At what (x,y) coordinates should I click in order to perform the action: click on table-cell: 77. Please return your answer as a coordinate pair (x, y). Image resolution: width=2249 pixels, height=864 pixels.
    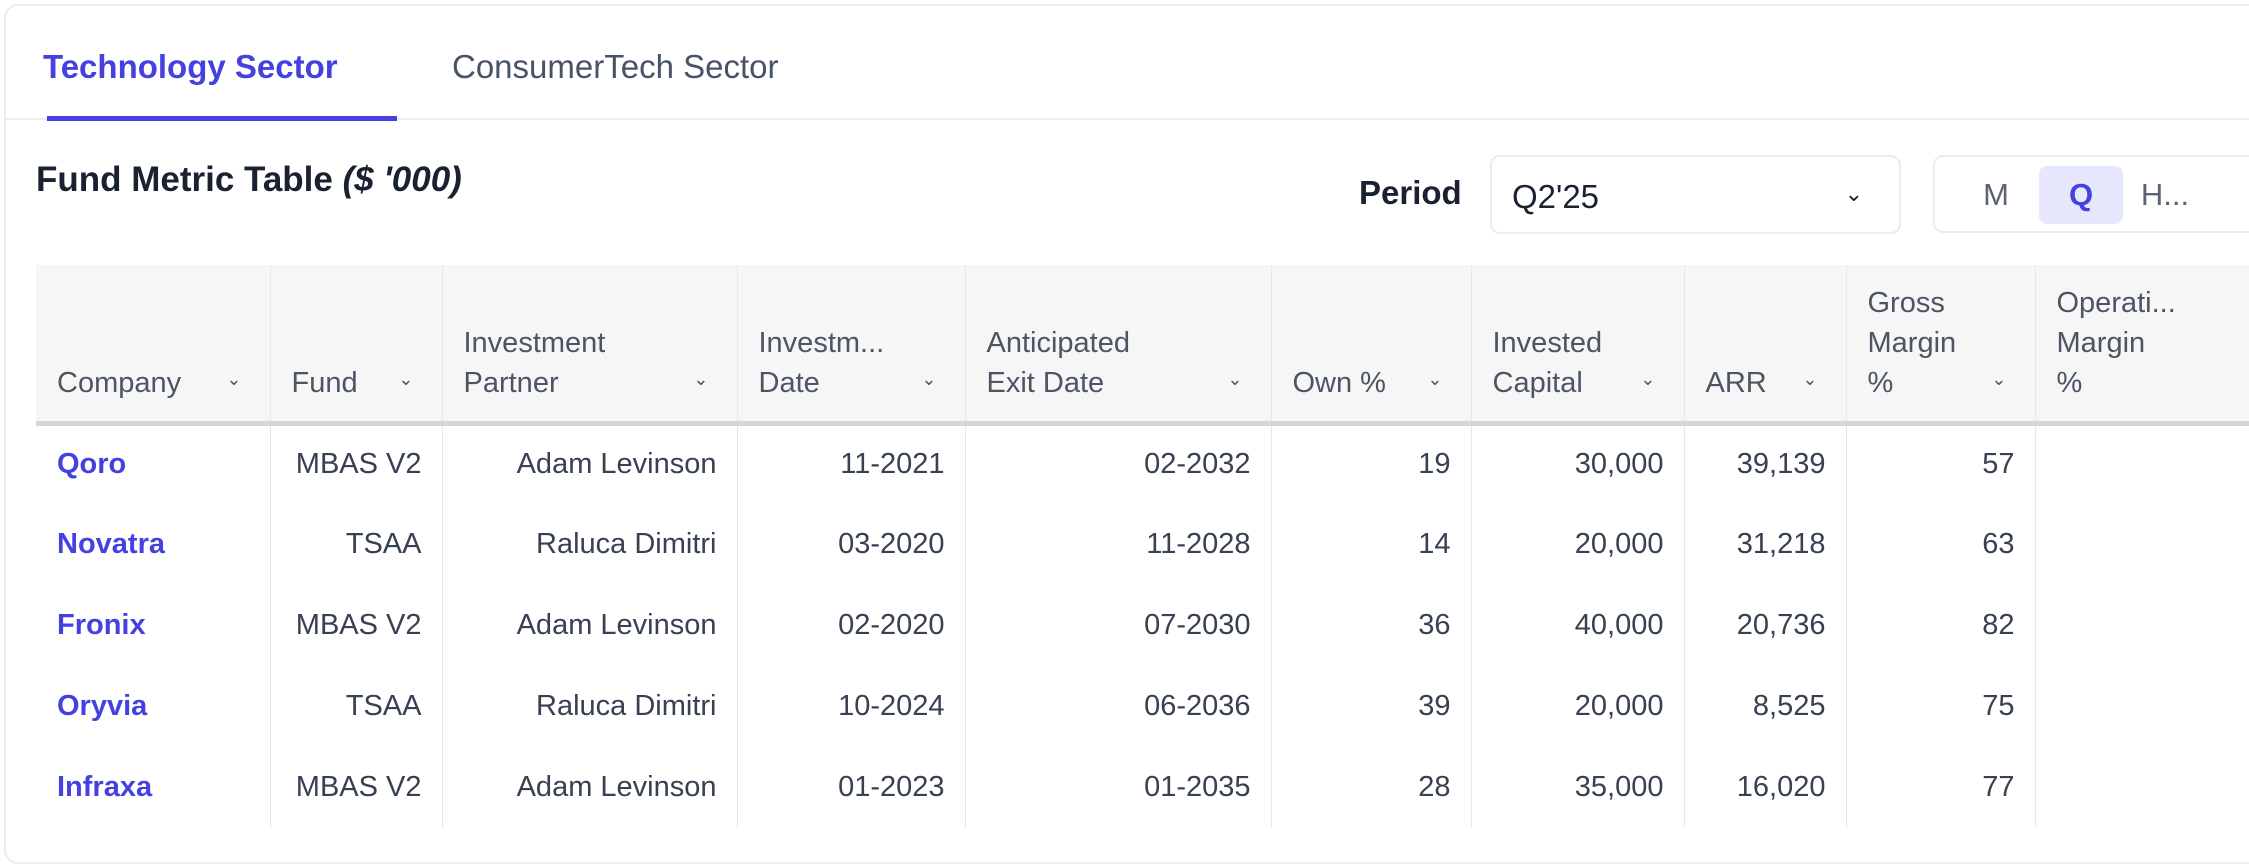
    Looking at the image, I should click on (1940, 787).